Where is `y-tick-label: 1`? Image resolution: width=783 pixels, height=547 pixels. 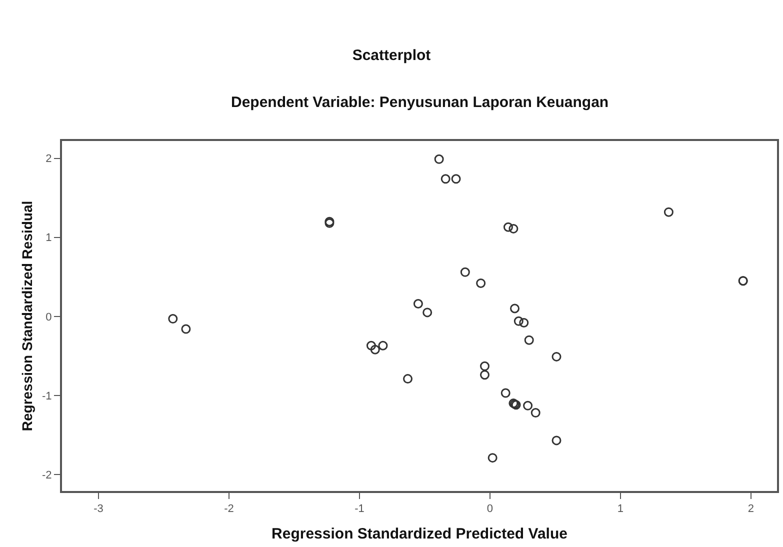 y-tick-label: 1 is located at coordinates (49, 238).